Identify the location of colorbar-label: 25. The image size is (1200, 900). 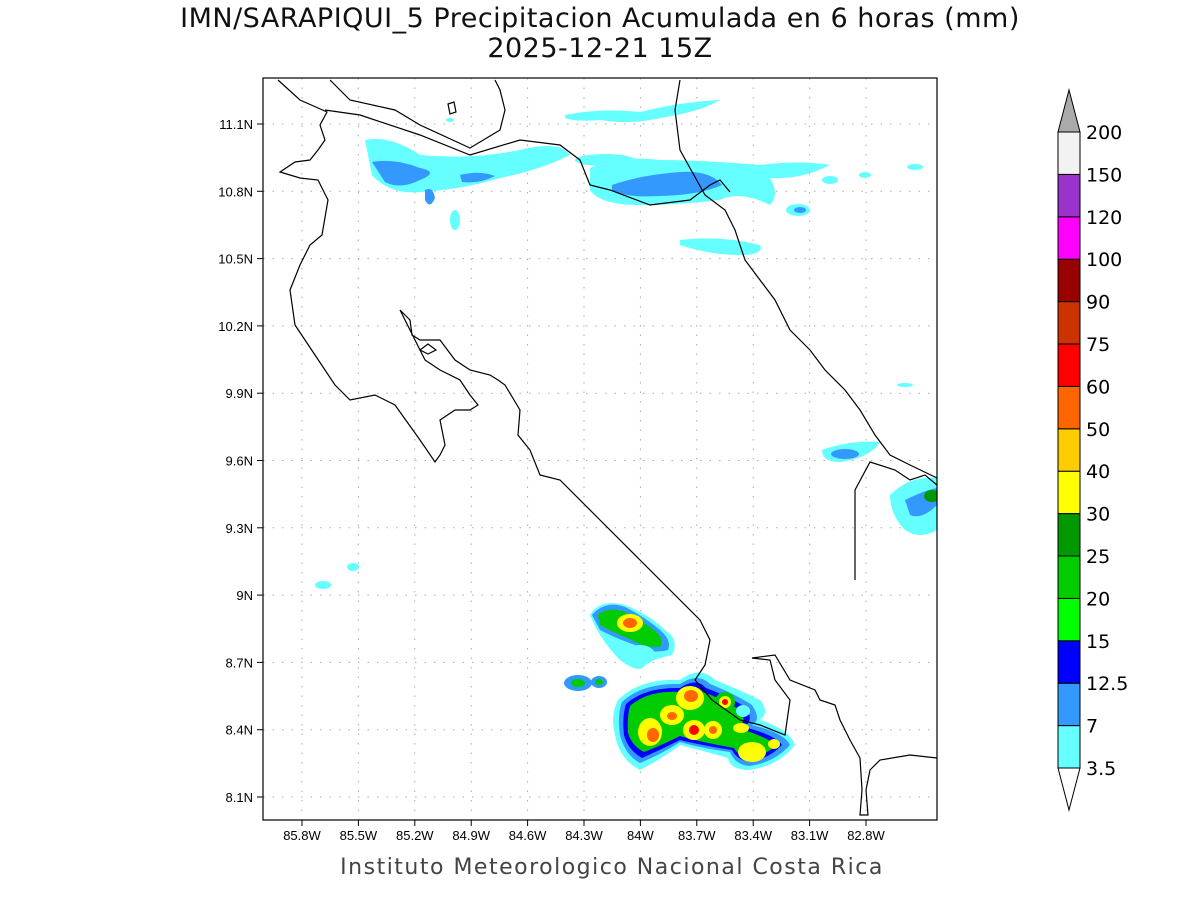
(1098, 557).